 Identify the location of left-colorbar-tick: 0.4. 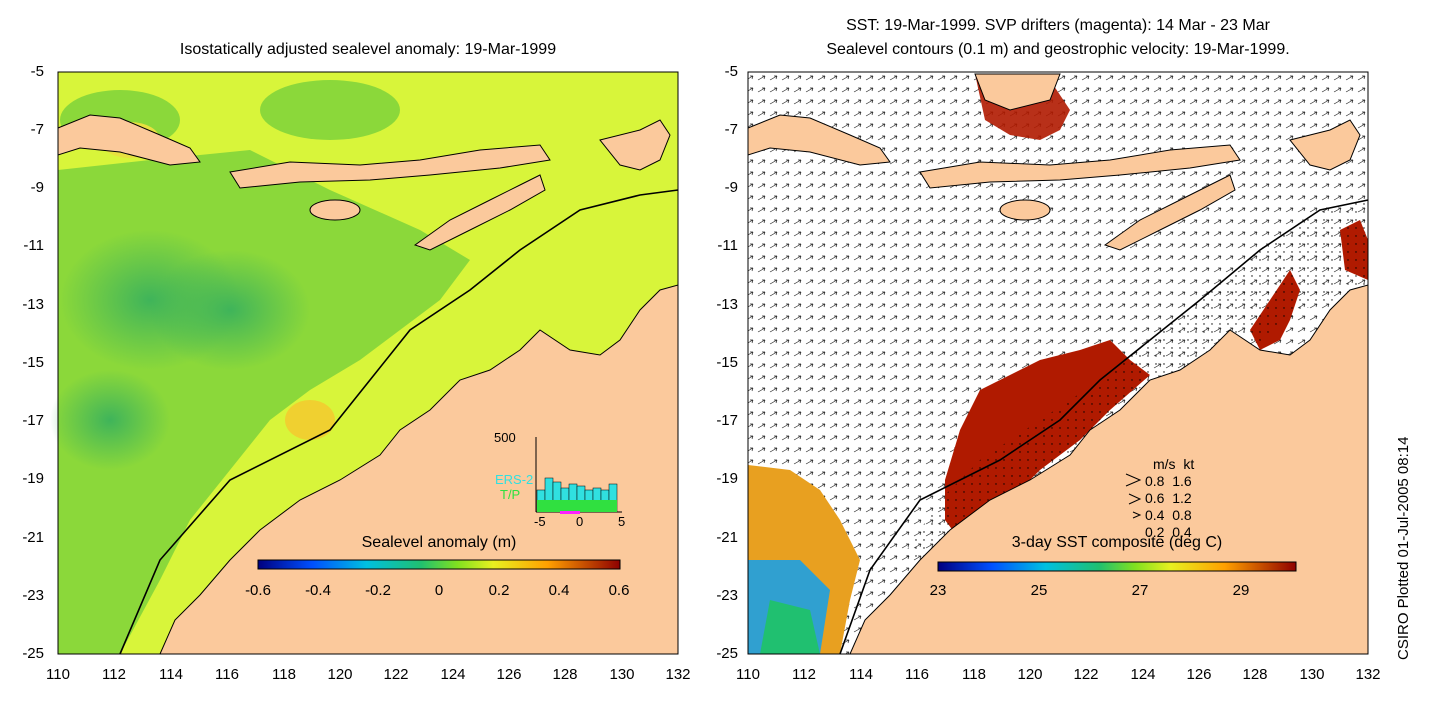
(559, 590).